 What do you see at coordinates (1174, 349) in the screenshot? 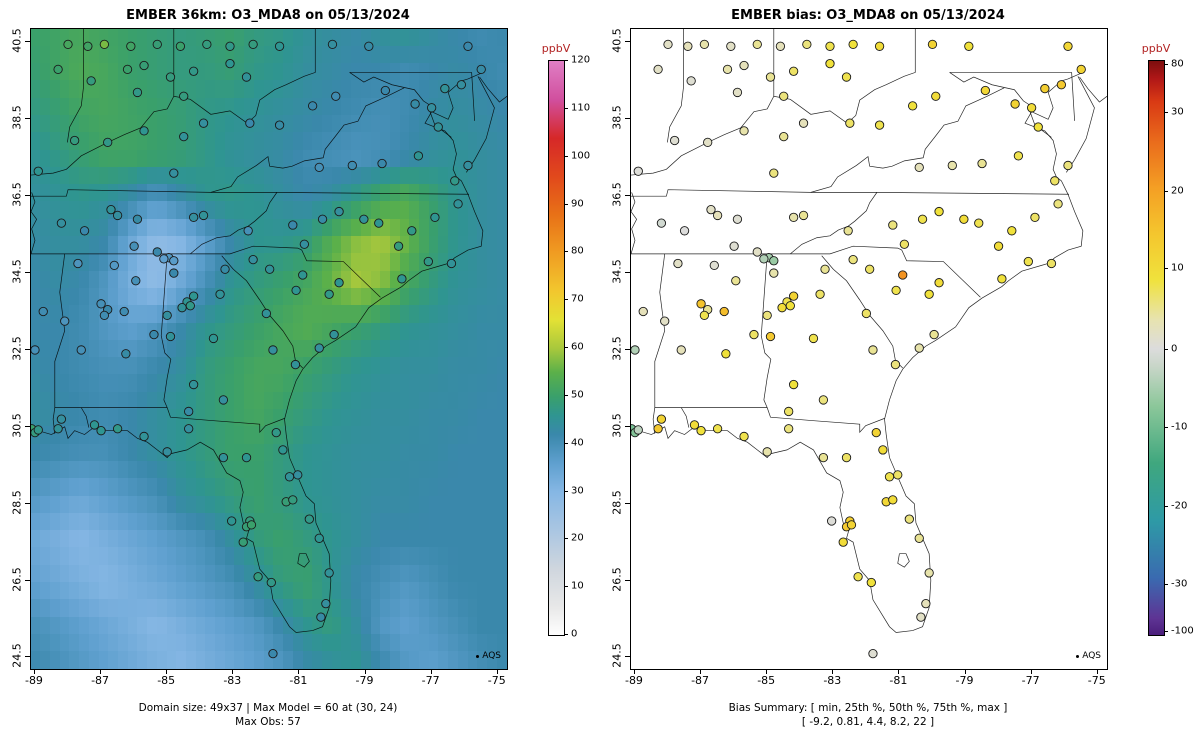
I see `colorbar-tick-label: 0` at bounding box center [1174, 349].